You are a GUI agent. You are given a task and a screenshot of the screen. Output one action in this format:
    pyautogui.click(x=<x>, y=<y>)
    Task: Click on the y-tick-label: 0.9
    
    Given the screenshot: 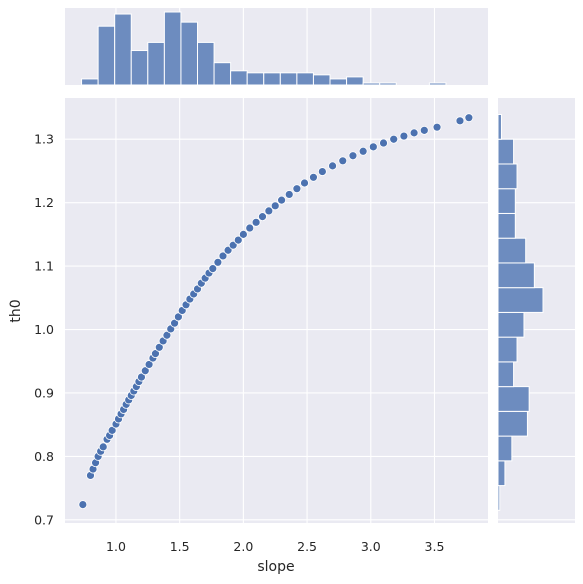 What is the action you would take?
    pyautogui.click(x=44, y=392)
    